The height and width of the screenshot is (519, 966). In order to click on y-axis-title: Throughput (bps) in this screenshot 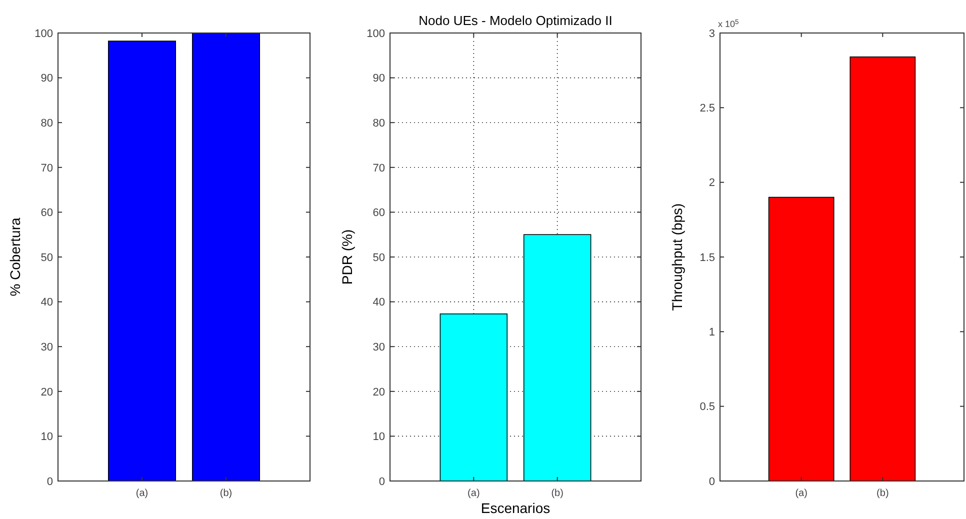, I will do `click(677, 257)`.